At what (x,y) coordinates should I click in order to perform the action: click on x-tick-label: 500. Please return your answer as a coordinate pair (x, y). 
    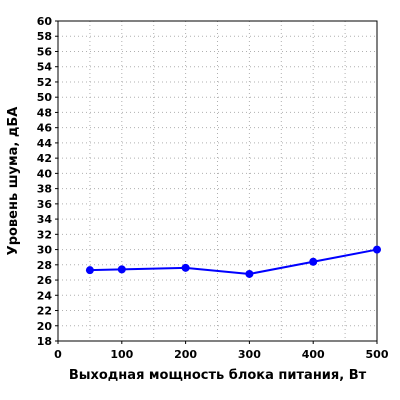
    Looking at the image, I should click on (377, 354).